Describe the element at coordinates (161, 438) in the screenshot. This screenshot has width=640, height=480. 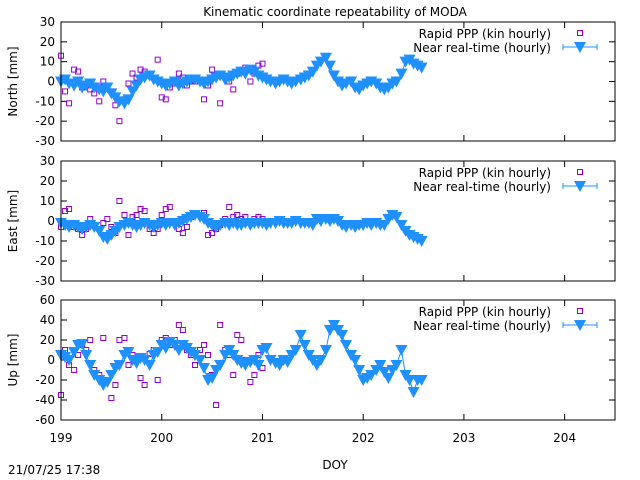
I see `x-tick-label: 200` at that location.